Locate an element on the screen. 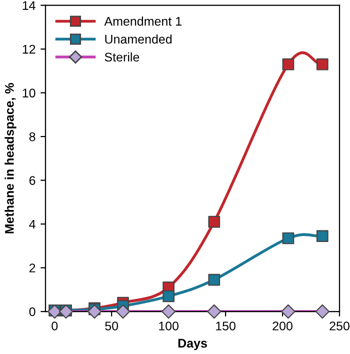 This screenshot has height=354, width=350. x-tick-label: 0 is located at coordinates (55, 326).